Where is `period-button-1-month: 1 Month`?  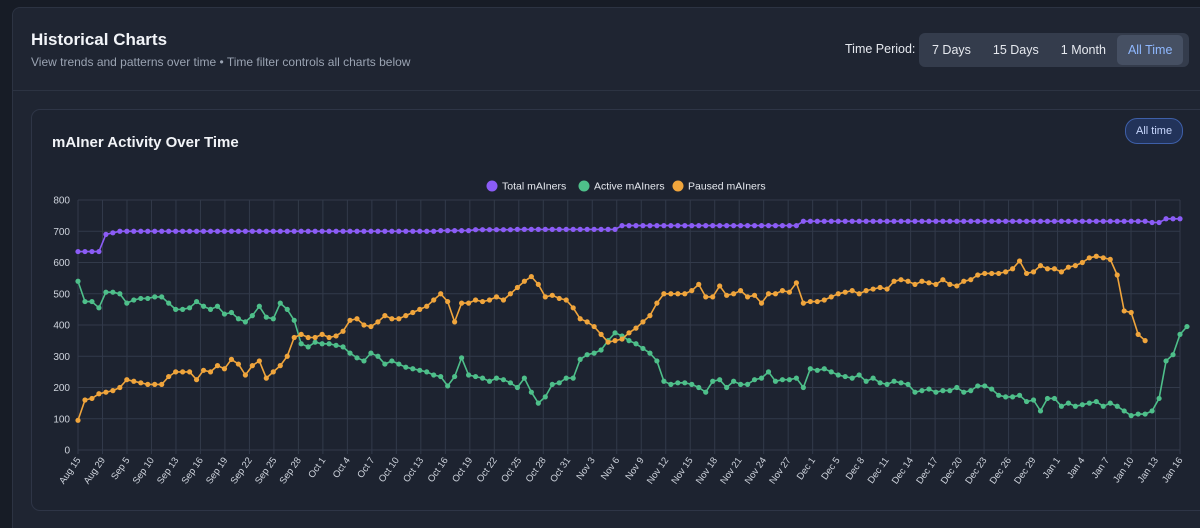 period-button-1-month: 1 Month is located at coordinates (1083, 50).